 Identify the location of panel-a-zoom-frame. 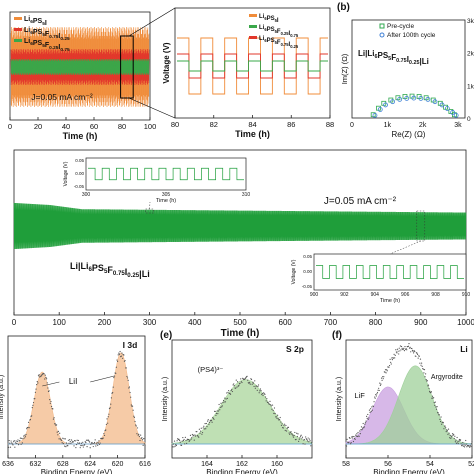
(252, 63).